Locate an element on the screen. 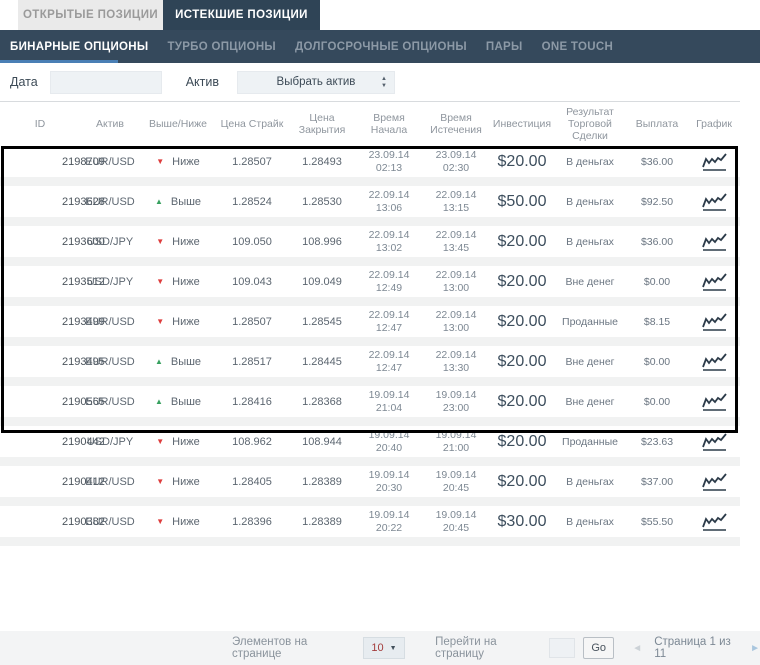  cell-asset: USD/JPY is located at coordinates (110, 441).